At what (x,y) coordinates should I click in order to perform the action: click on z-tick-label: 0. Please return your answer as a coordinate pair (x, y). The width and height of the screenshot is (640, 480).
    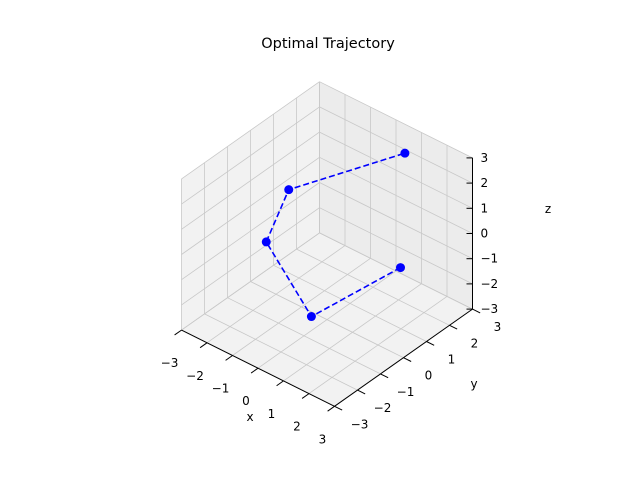
    Looking at the image, I should click on (485, 234).